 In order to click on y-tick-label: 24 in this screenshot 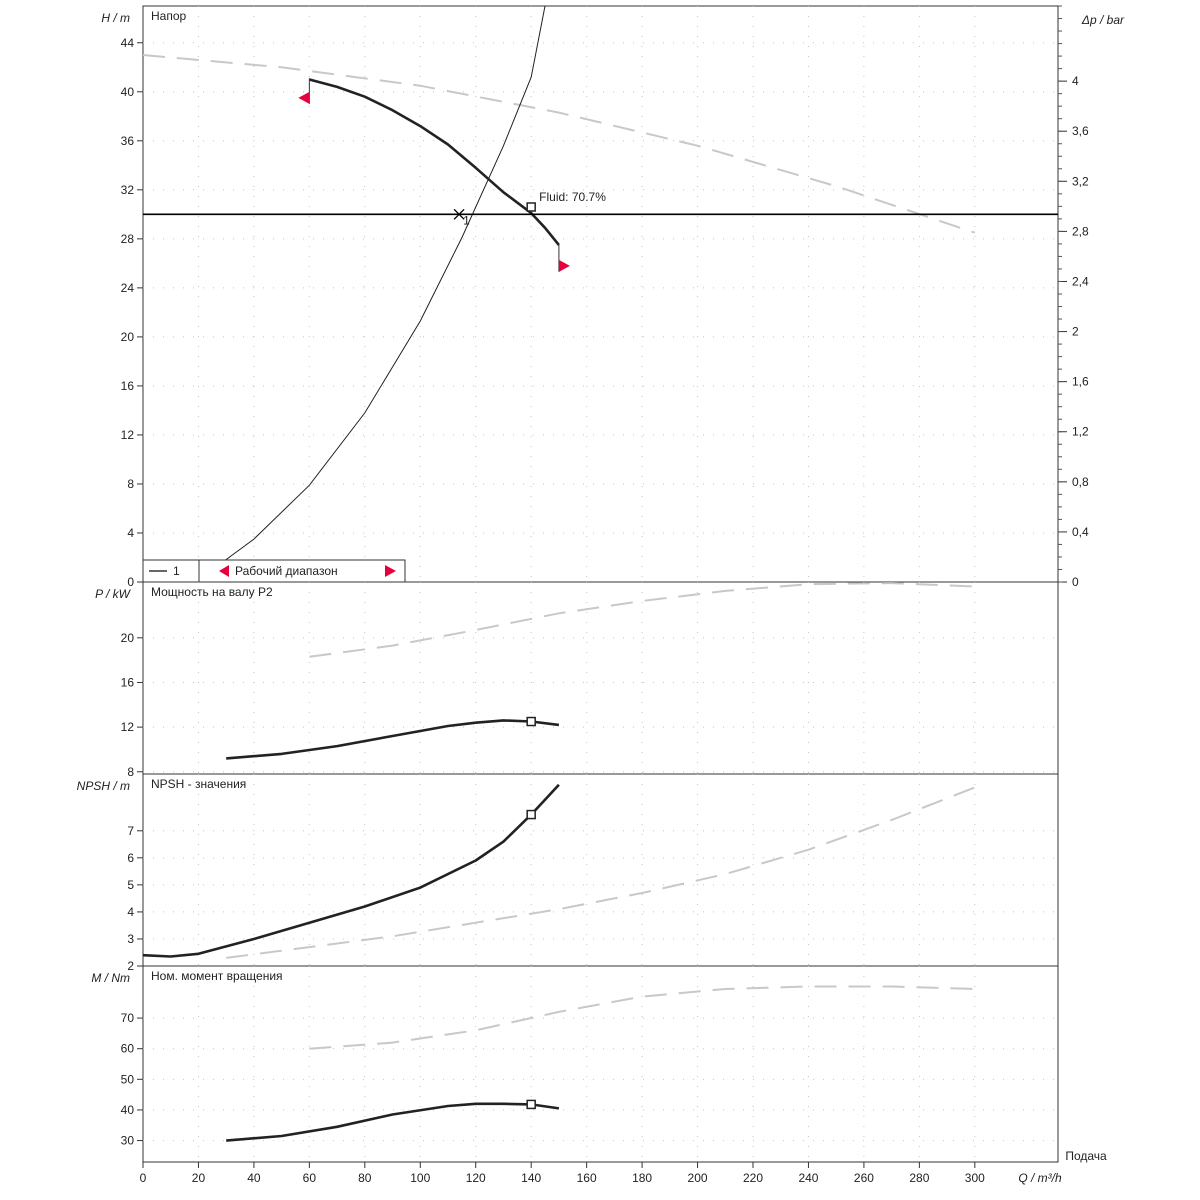, I will do `click(128, 288)`.